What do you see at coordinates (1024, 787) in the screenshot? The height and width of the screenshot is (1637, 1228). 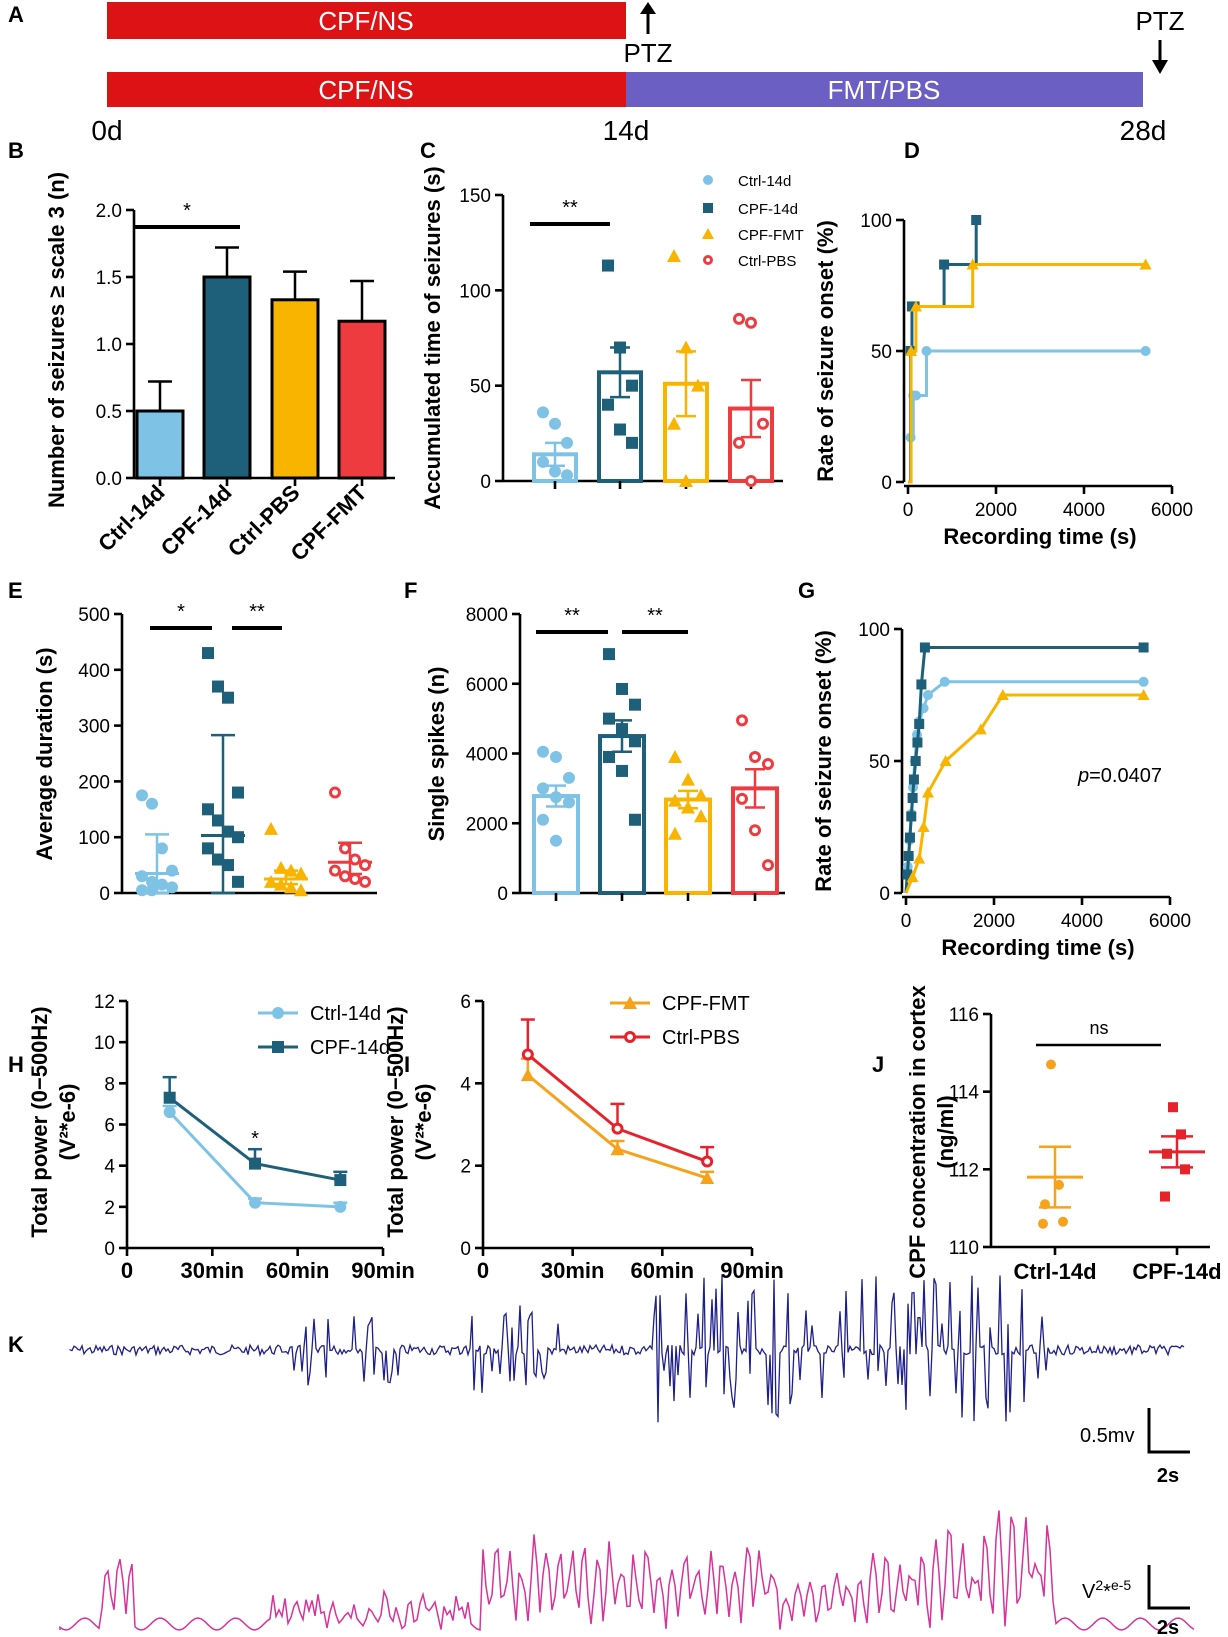 I see `series-line-ctrl-14d` at bounding box center [1024, 787].